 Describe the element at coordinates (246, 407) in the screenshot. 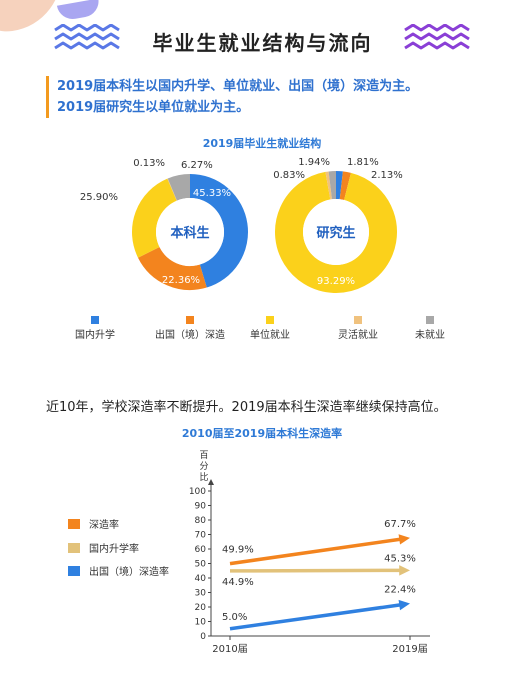

I see `summary-text: 近10年，学校深造率不断提升。2019届本科生深造率继续保持高位。` at that location.